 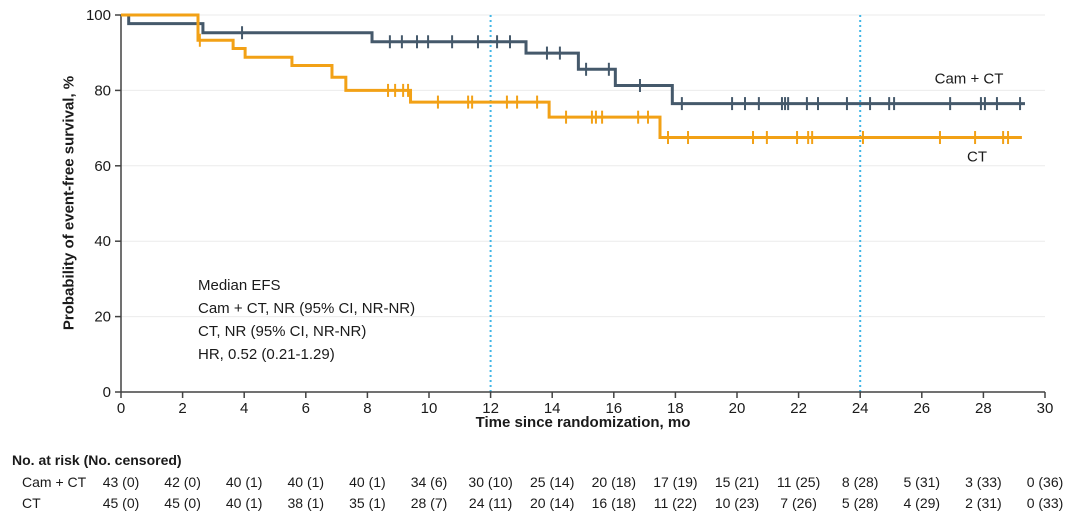 What do you see at coordinates (182, 408) in the screenshot?
I see `x-tick-label: 2` at bounding box center [182, 408].